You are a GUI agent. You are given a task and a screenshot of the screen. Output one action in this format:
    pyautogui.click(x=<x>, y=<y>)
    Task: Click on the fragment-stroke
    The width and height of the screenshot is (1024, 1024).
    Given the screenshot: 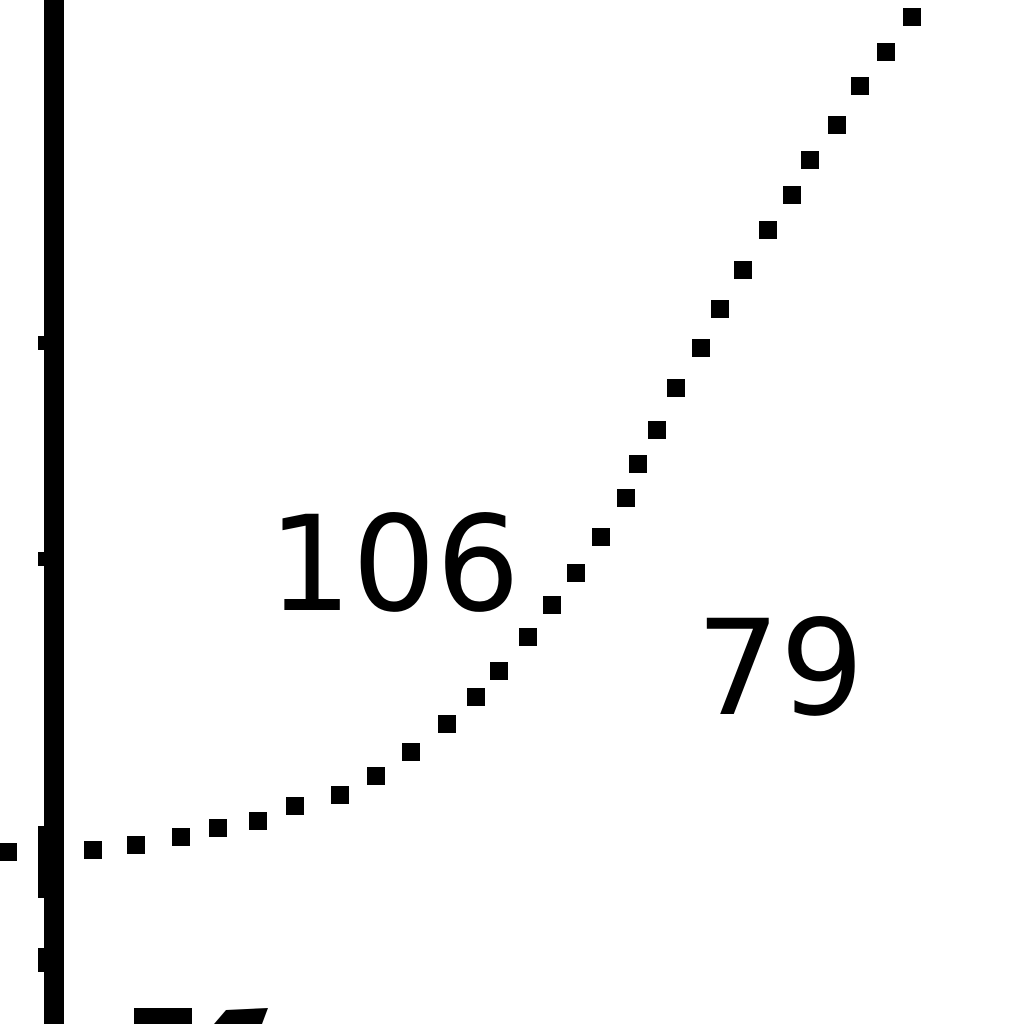 What is the action you would take?
    pyautogui.click(x=241, y=1016)
    